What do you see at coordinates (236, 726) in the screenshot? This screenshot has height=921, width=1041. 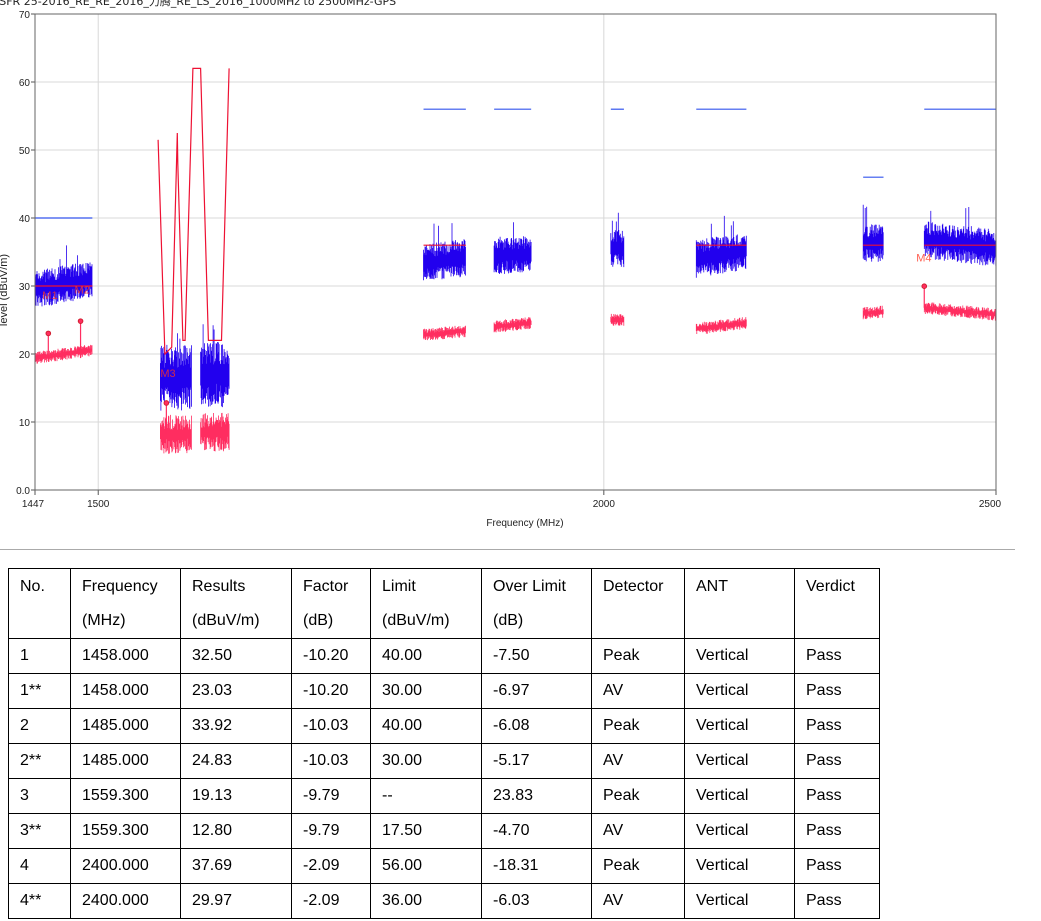 I see `table-cell: 33.92` at bounding box center [236, 726].